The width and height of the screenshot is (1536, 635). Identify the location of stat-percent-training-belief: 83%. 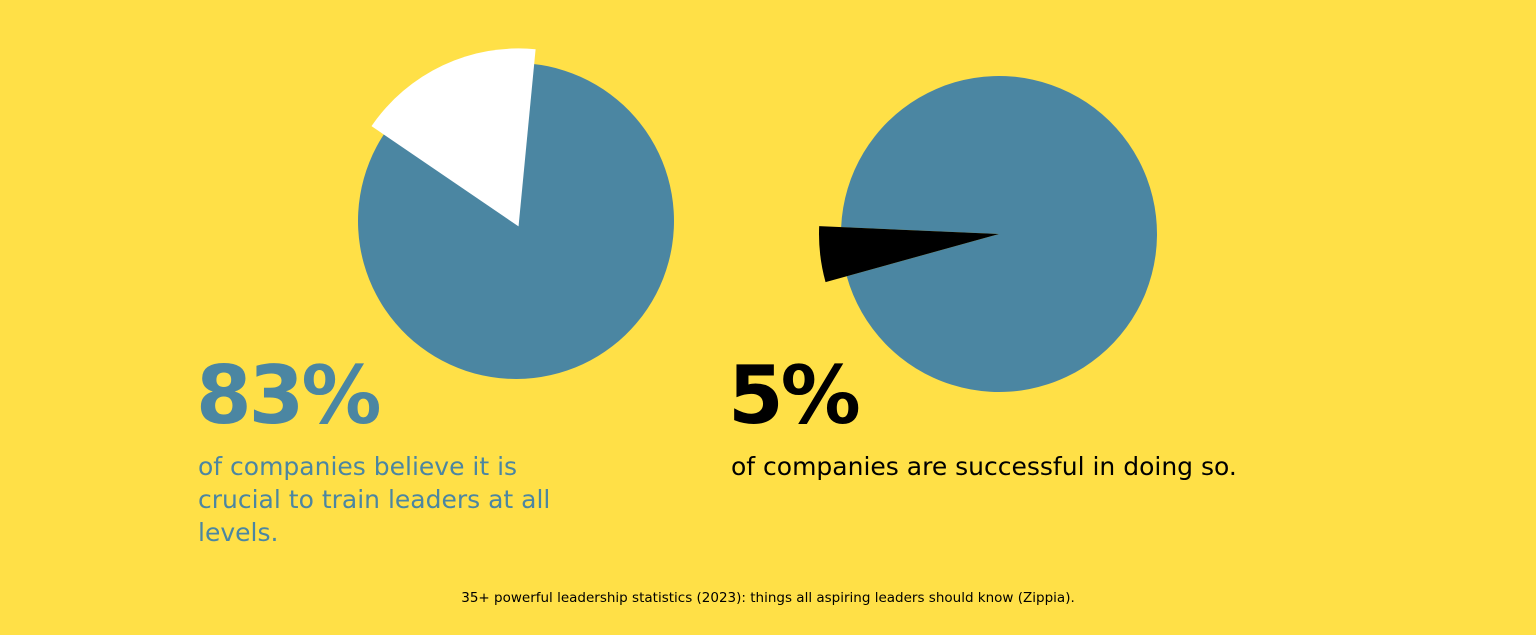
(288, 395).